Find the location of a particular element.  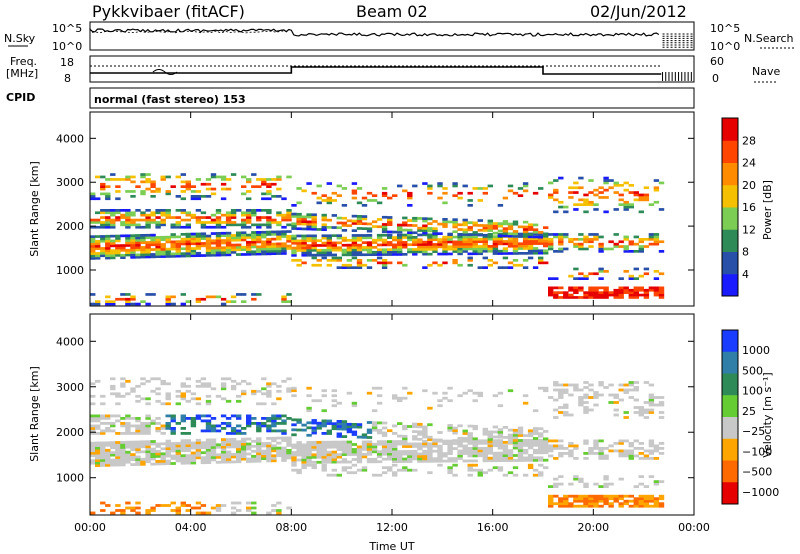

power-ylabel: Slant Range [km] is located at coordinates (34, 209).